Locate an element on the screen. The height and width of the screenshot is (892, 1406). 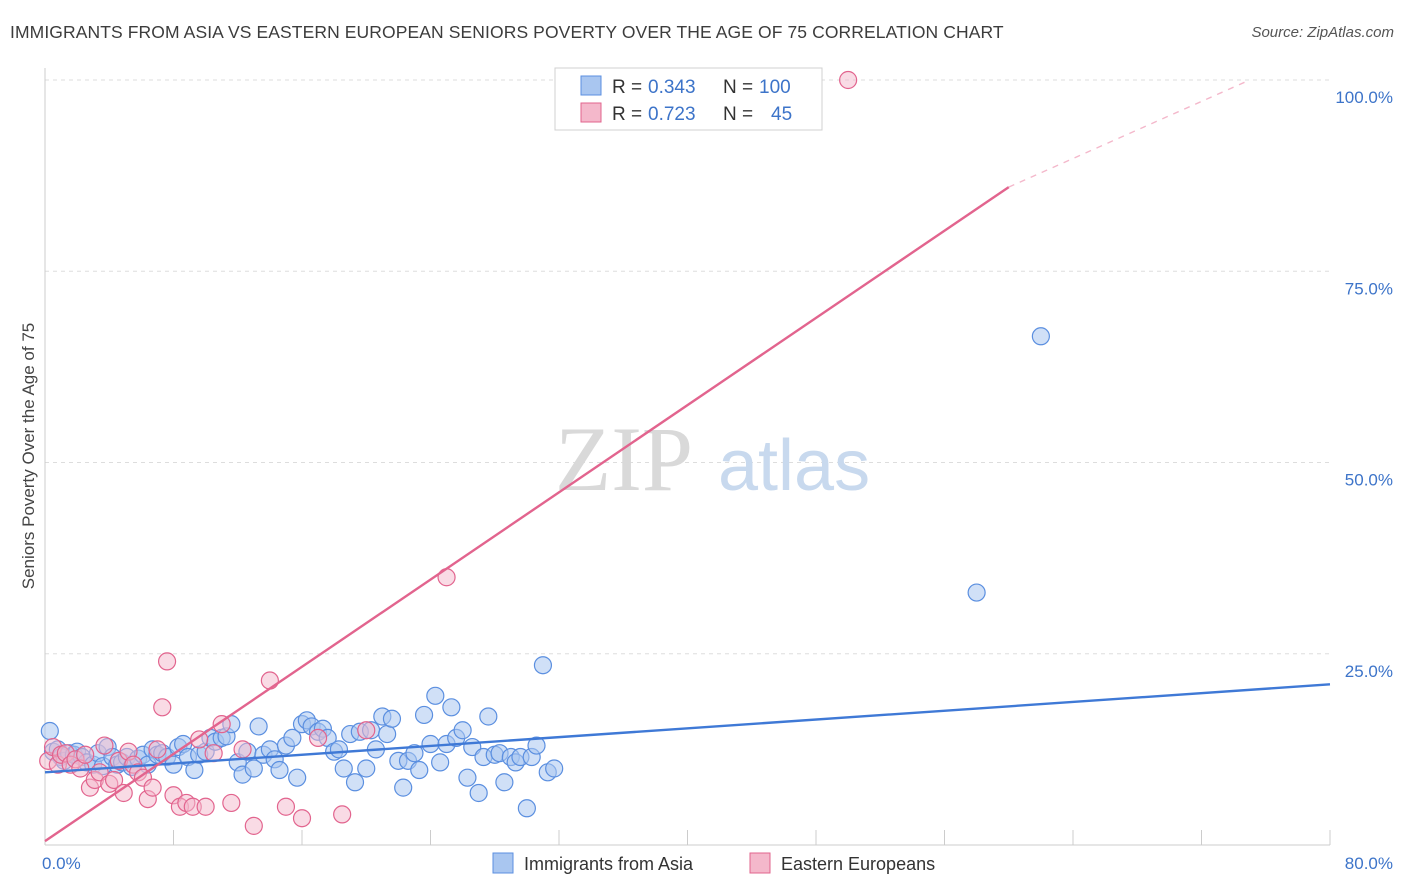
bottom-legend-swatch-pink is located at coordinates (760, 863).